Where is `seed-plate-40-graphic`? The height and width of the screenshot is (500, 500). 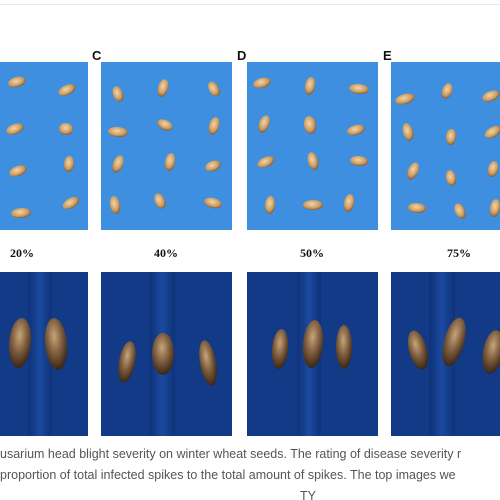 seed-plate-40-graphic is located at coordinates (165, 146).